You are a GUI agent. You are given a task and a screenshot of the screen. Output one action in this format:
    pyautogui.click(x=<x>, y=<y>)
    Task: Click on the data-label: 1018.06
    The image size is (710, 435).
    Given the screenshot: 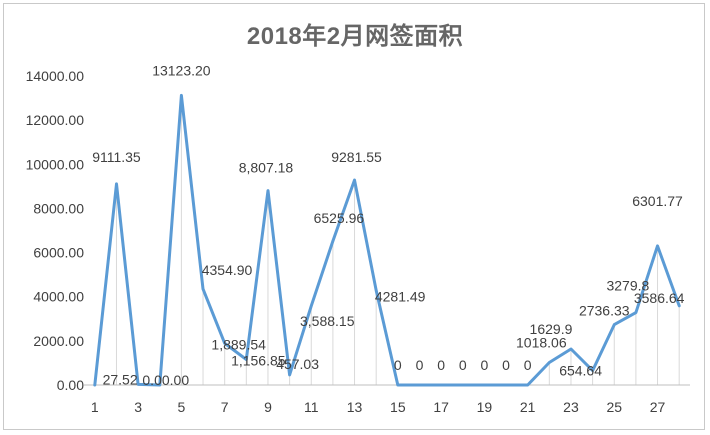 What is the action you would take?
    pyautogui.click(x=541, y=343)
    